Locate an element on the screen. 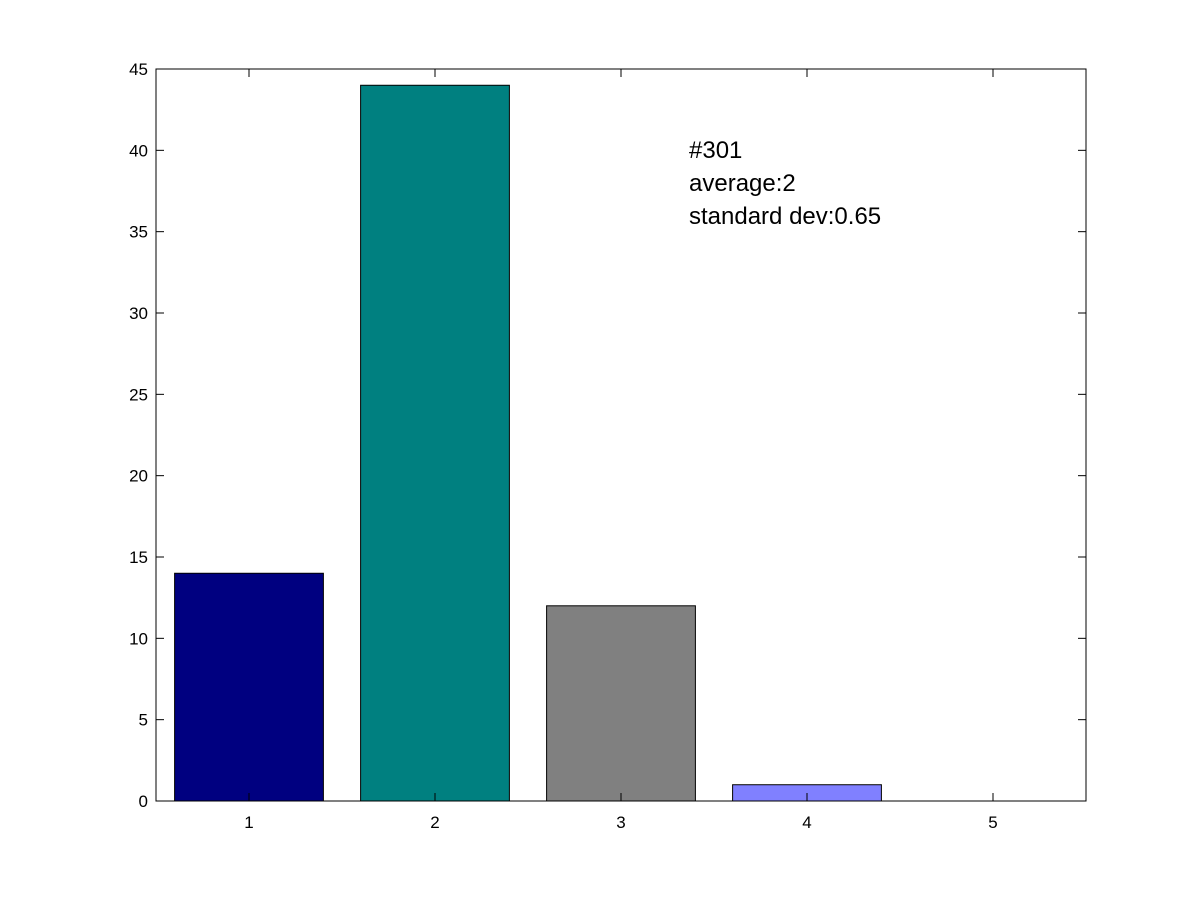 This screenshot has width=1200, height=900. y-tick-label: 15 is located at coordinates (138, 557).